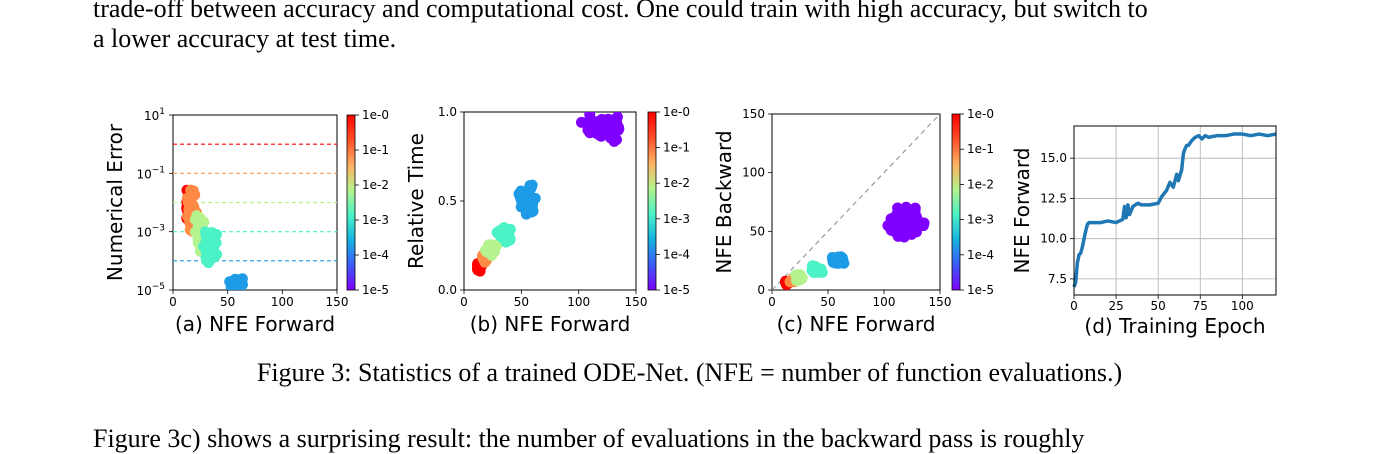 This screenshot has width=1379, height=454. What do you see at coordinates (753, 173) in the screenshot?
I see `y-tick-label: 100` at bounding box center [753, 173].